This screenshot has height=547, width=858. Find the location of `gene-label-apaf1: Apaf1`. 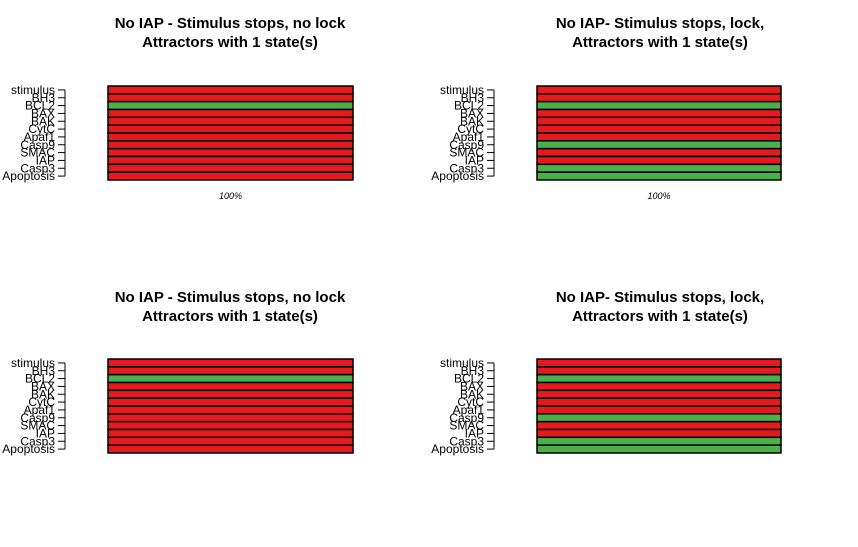

gene-label-apaf1: Apaf1 is located at coordinates (40, 410).